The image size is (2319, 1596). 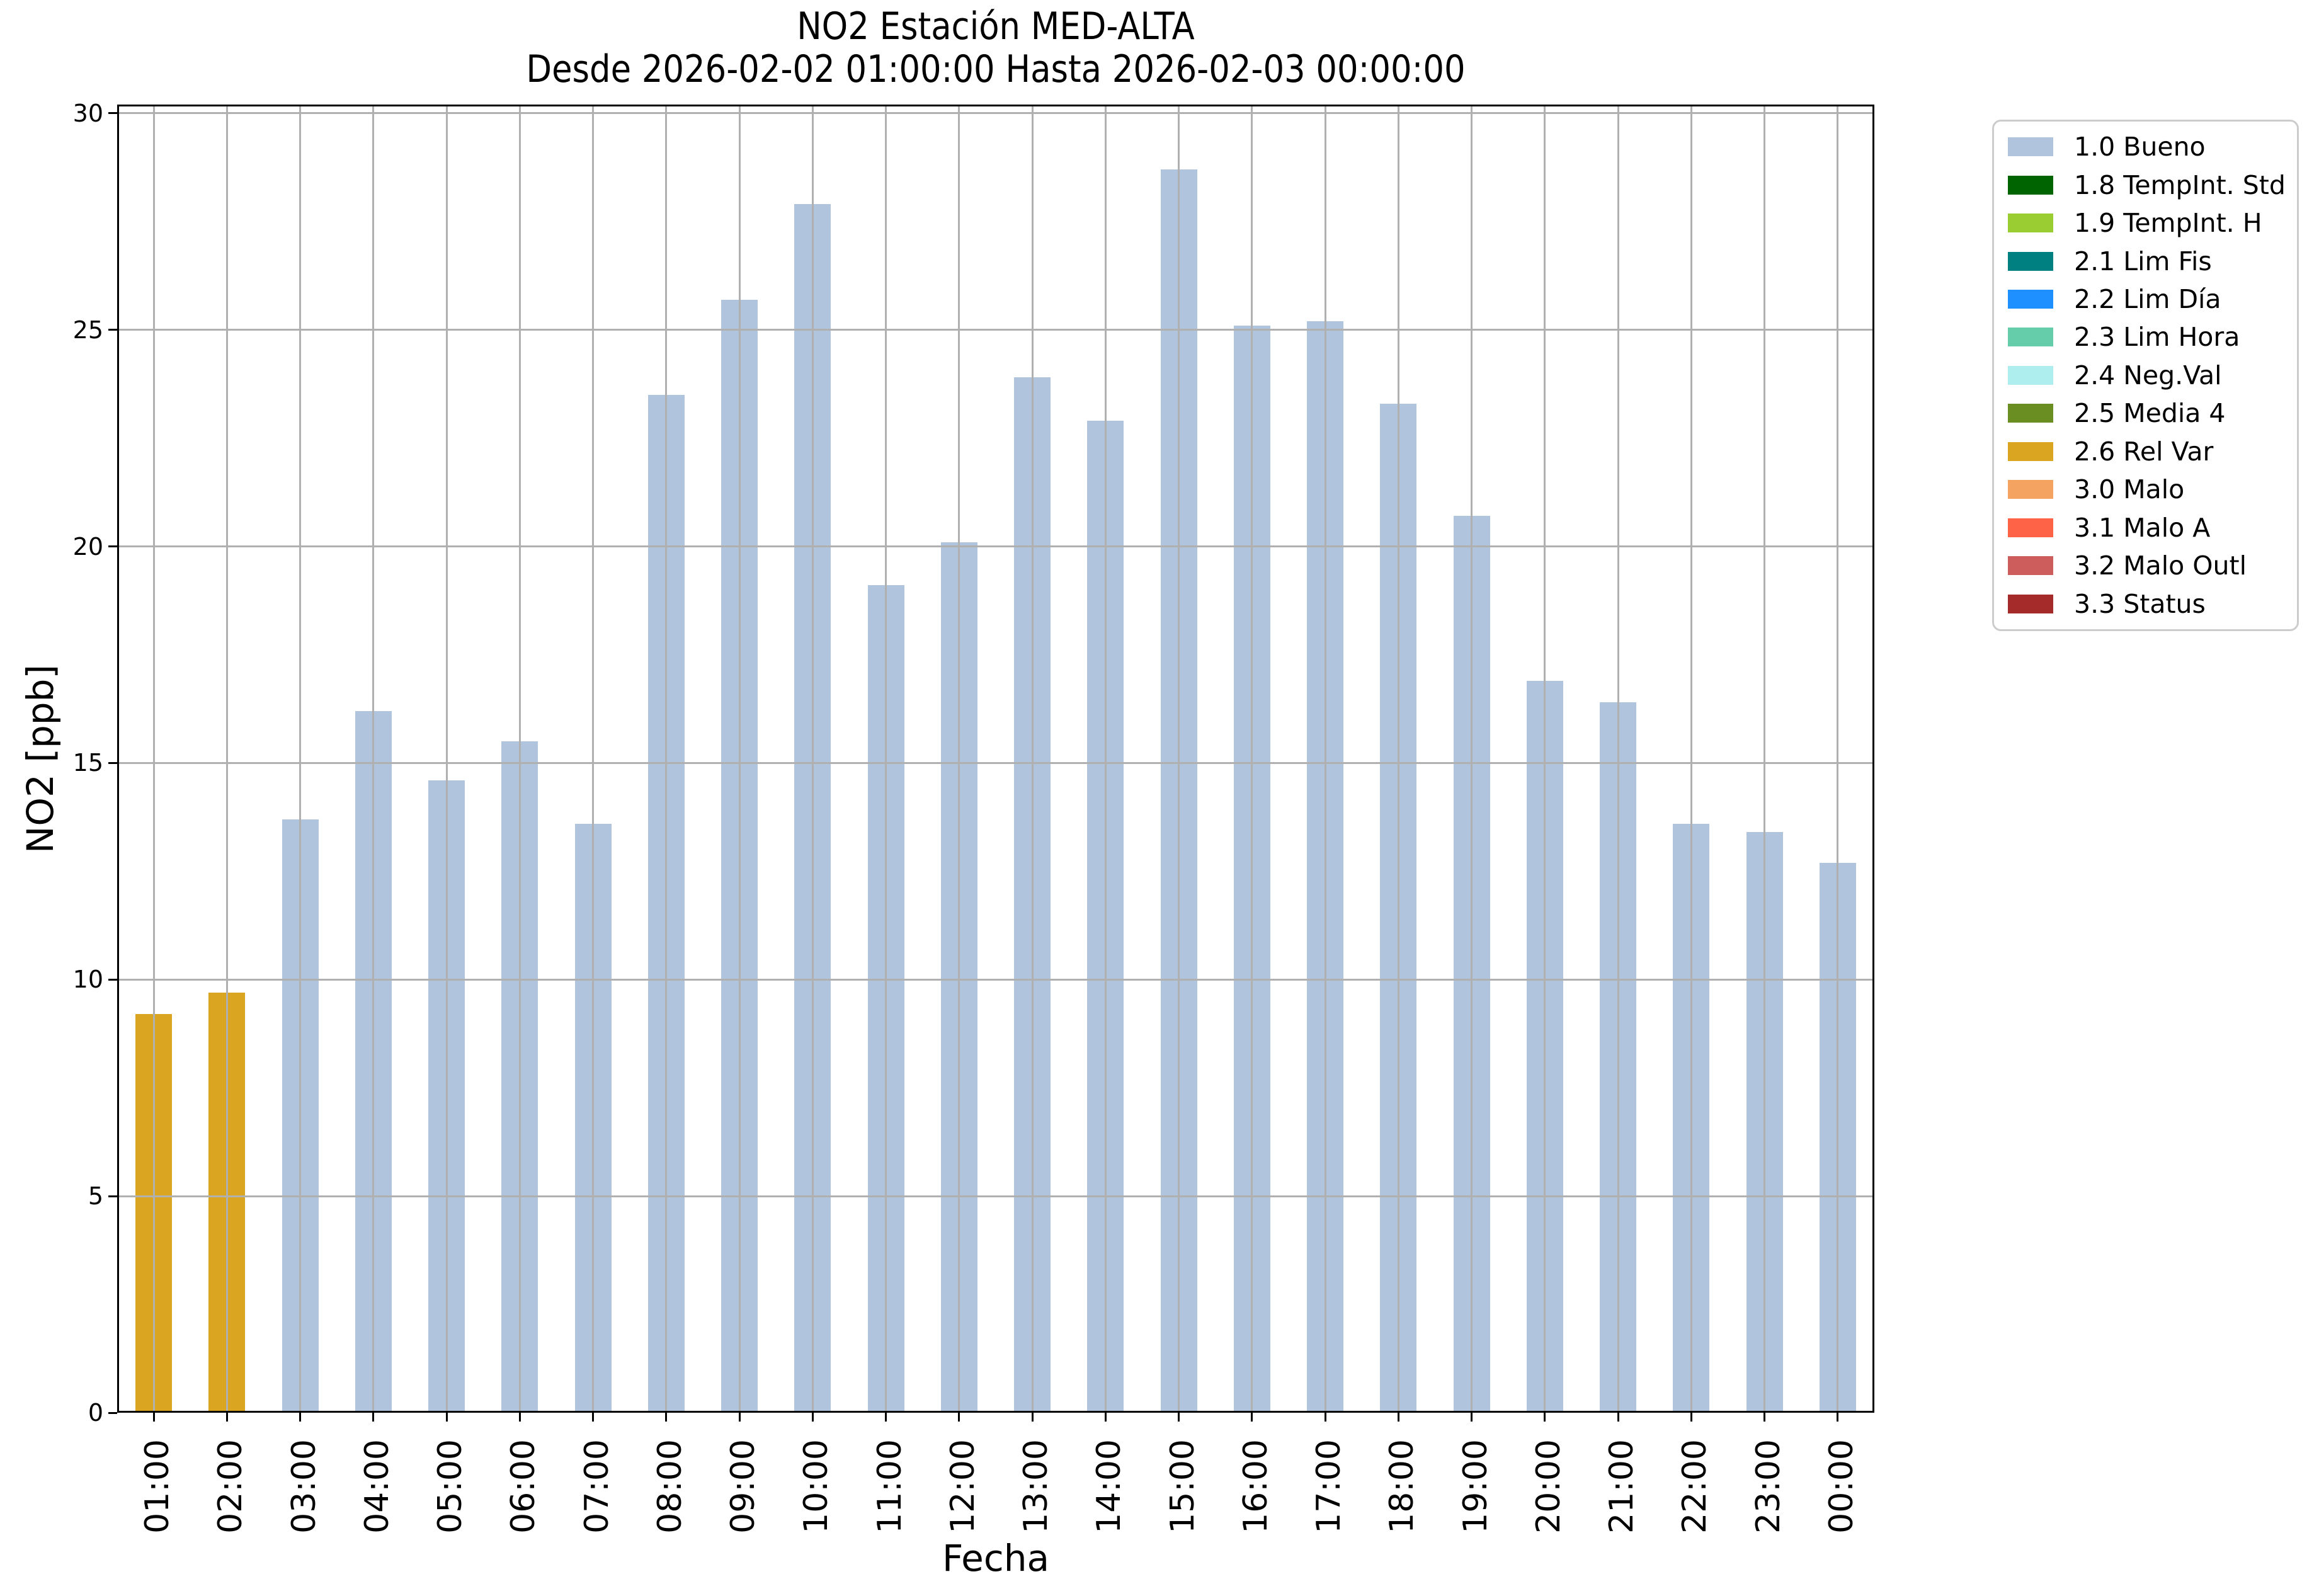 What do you see at coordinates (2152, 451) in the screenshot?
I see `legend-item: 2.6 Rel Var` at bounding box center [2152, 451].